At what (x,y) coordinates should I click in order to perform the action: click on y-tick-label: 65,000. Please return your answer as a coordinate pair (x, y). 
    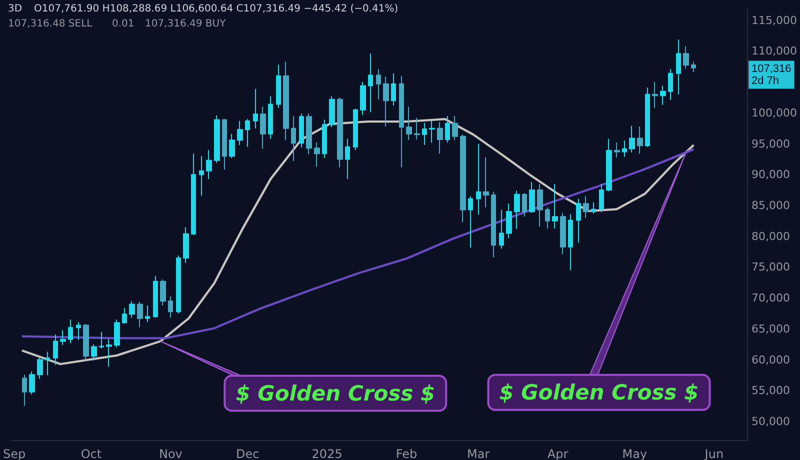
    Looking at the image, I should click on (771, 329).